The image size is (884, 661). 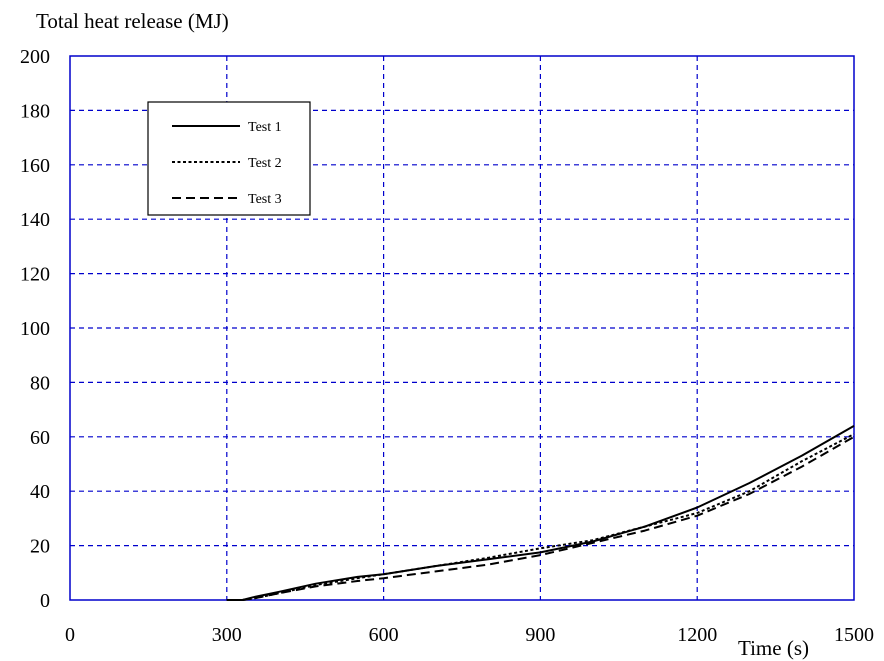 What do you see at coordinates (35, 57) in the screenshot?
I see `y-tick-label: 200` at bounding box center [35, 57].